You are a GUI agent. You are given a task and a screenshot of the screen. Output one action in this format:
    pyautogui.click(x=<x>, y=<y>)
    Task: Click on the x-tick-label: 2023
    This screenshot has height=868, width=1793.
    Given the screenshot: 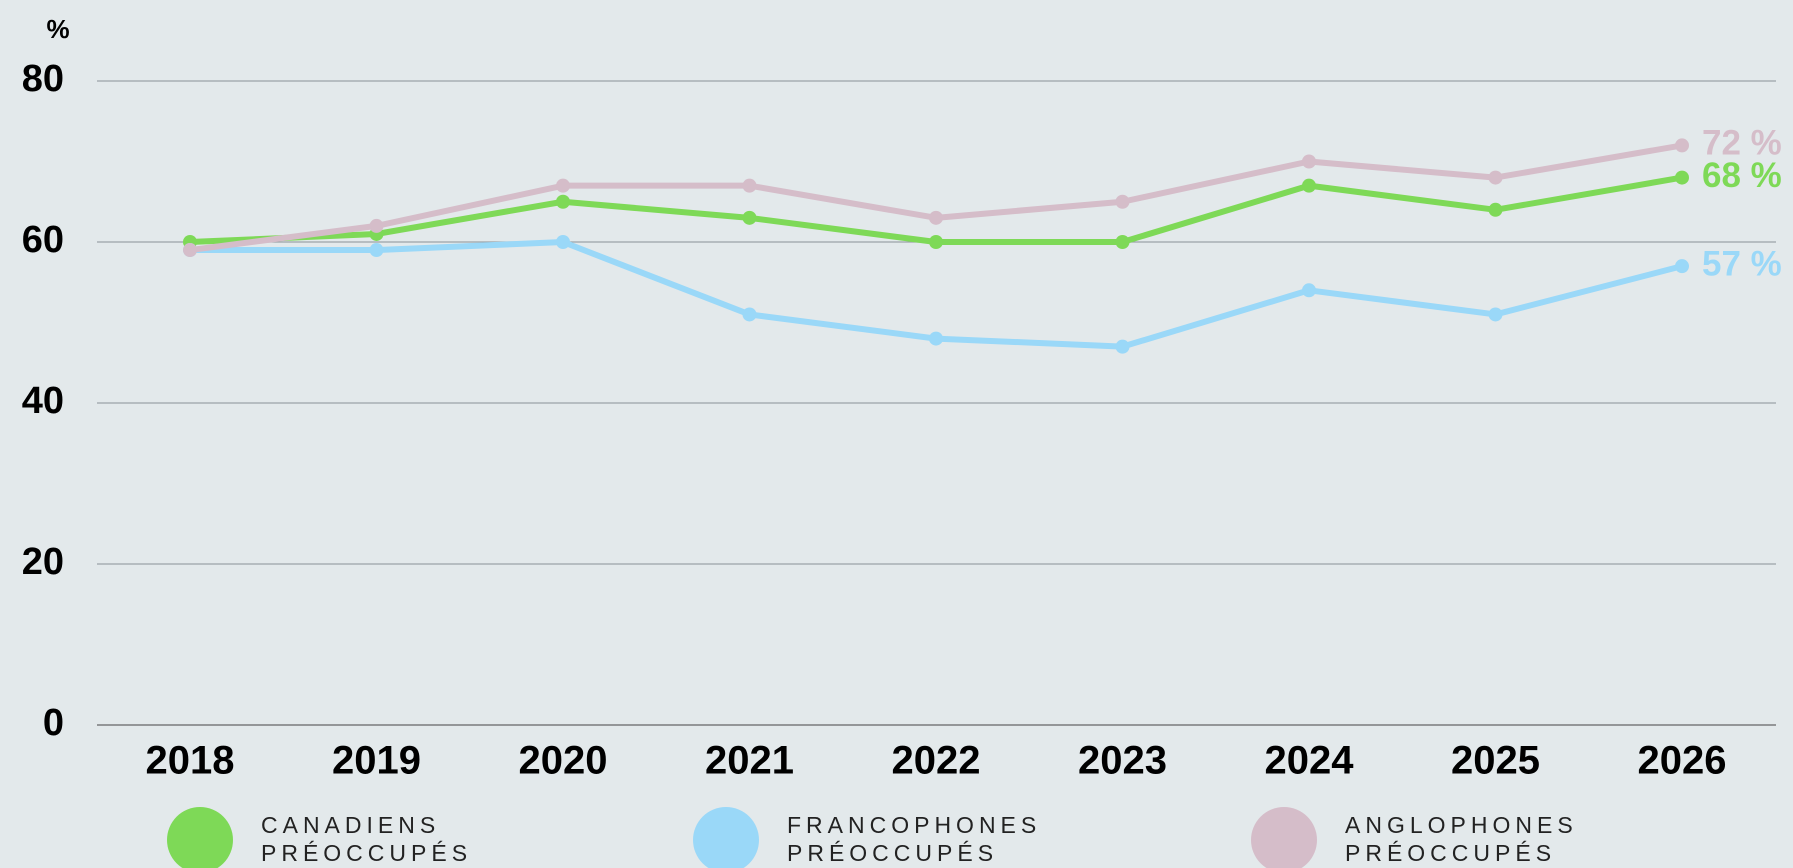 What is the action you would take?
    pyautogui.click(x=1122, y=761)
    